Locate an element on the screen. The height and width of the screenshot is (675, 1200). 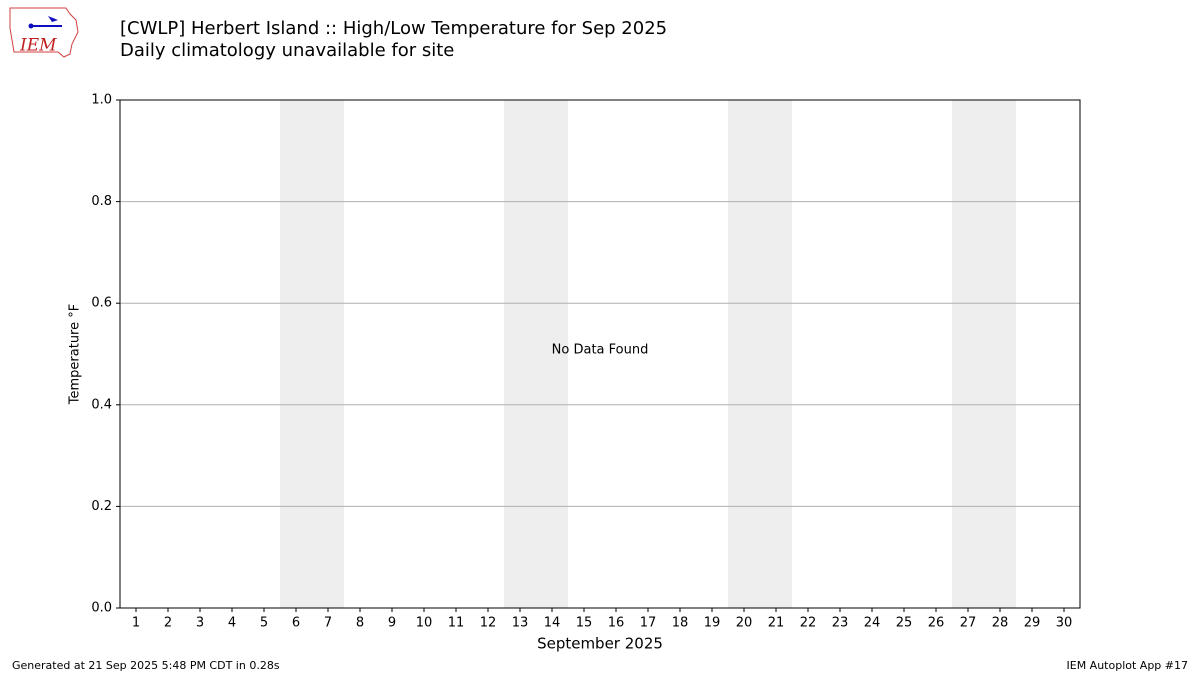
x-tick-label: 6 is located at coordinates (296, 623).